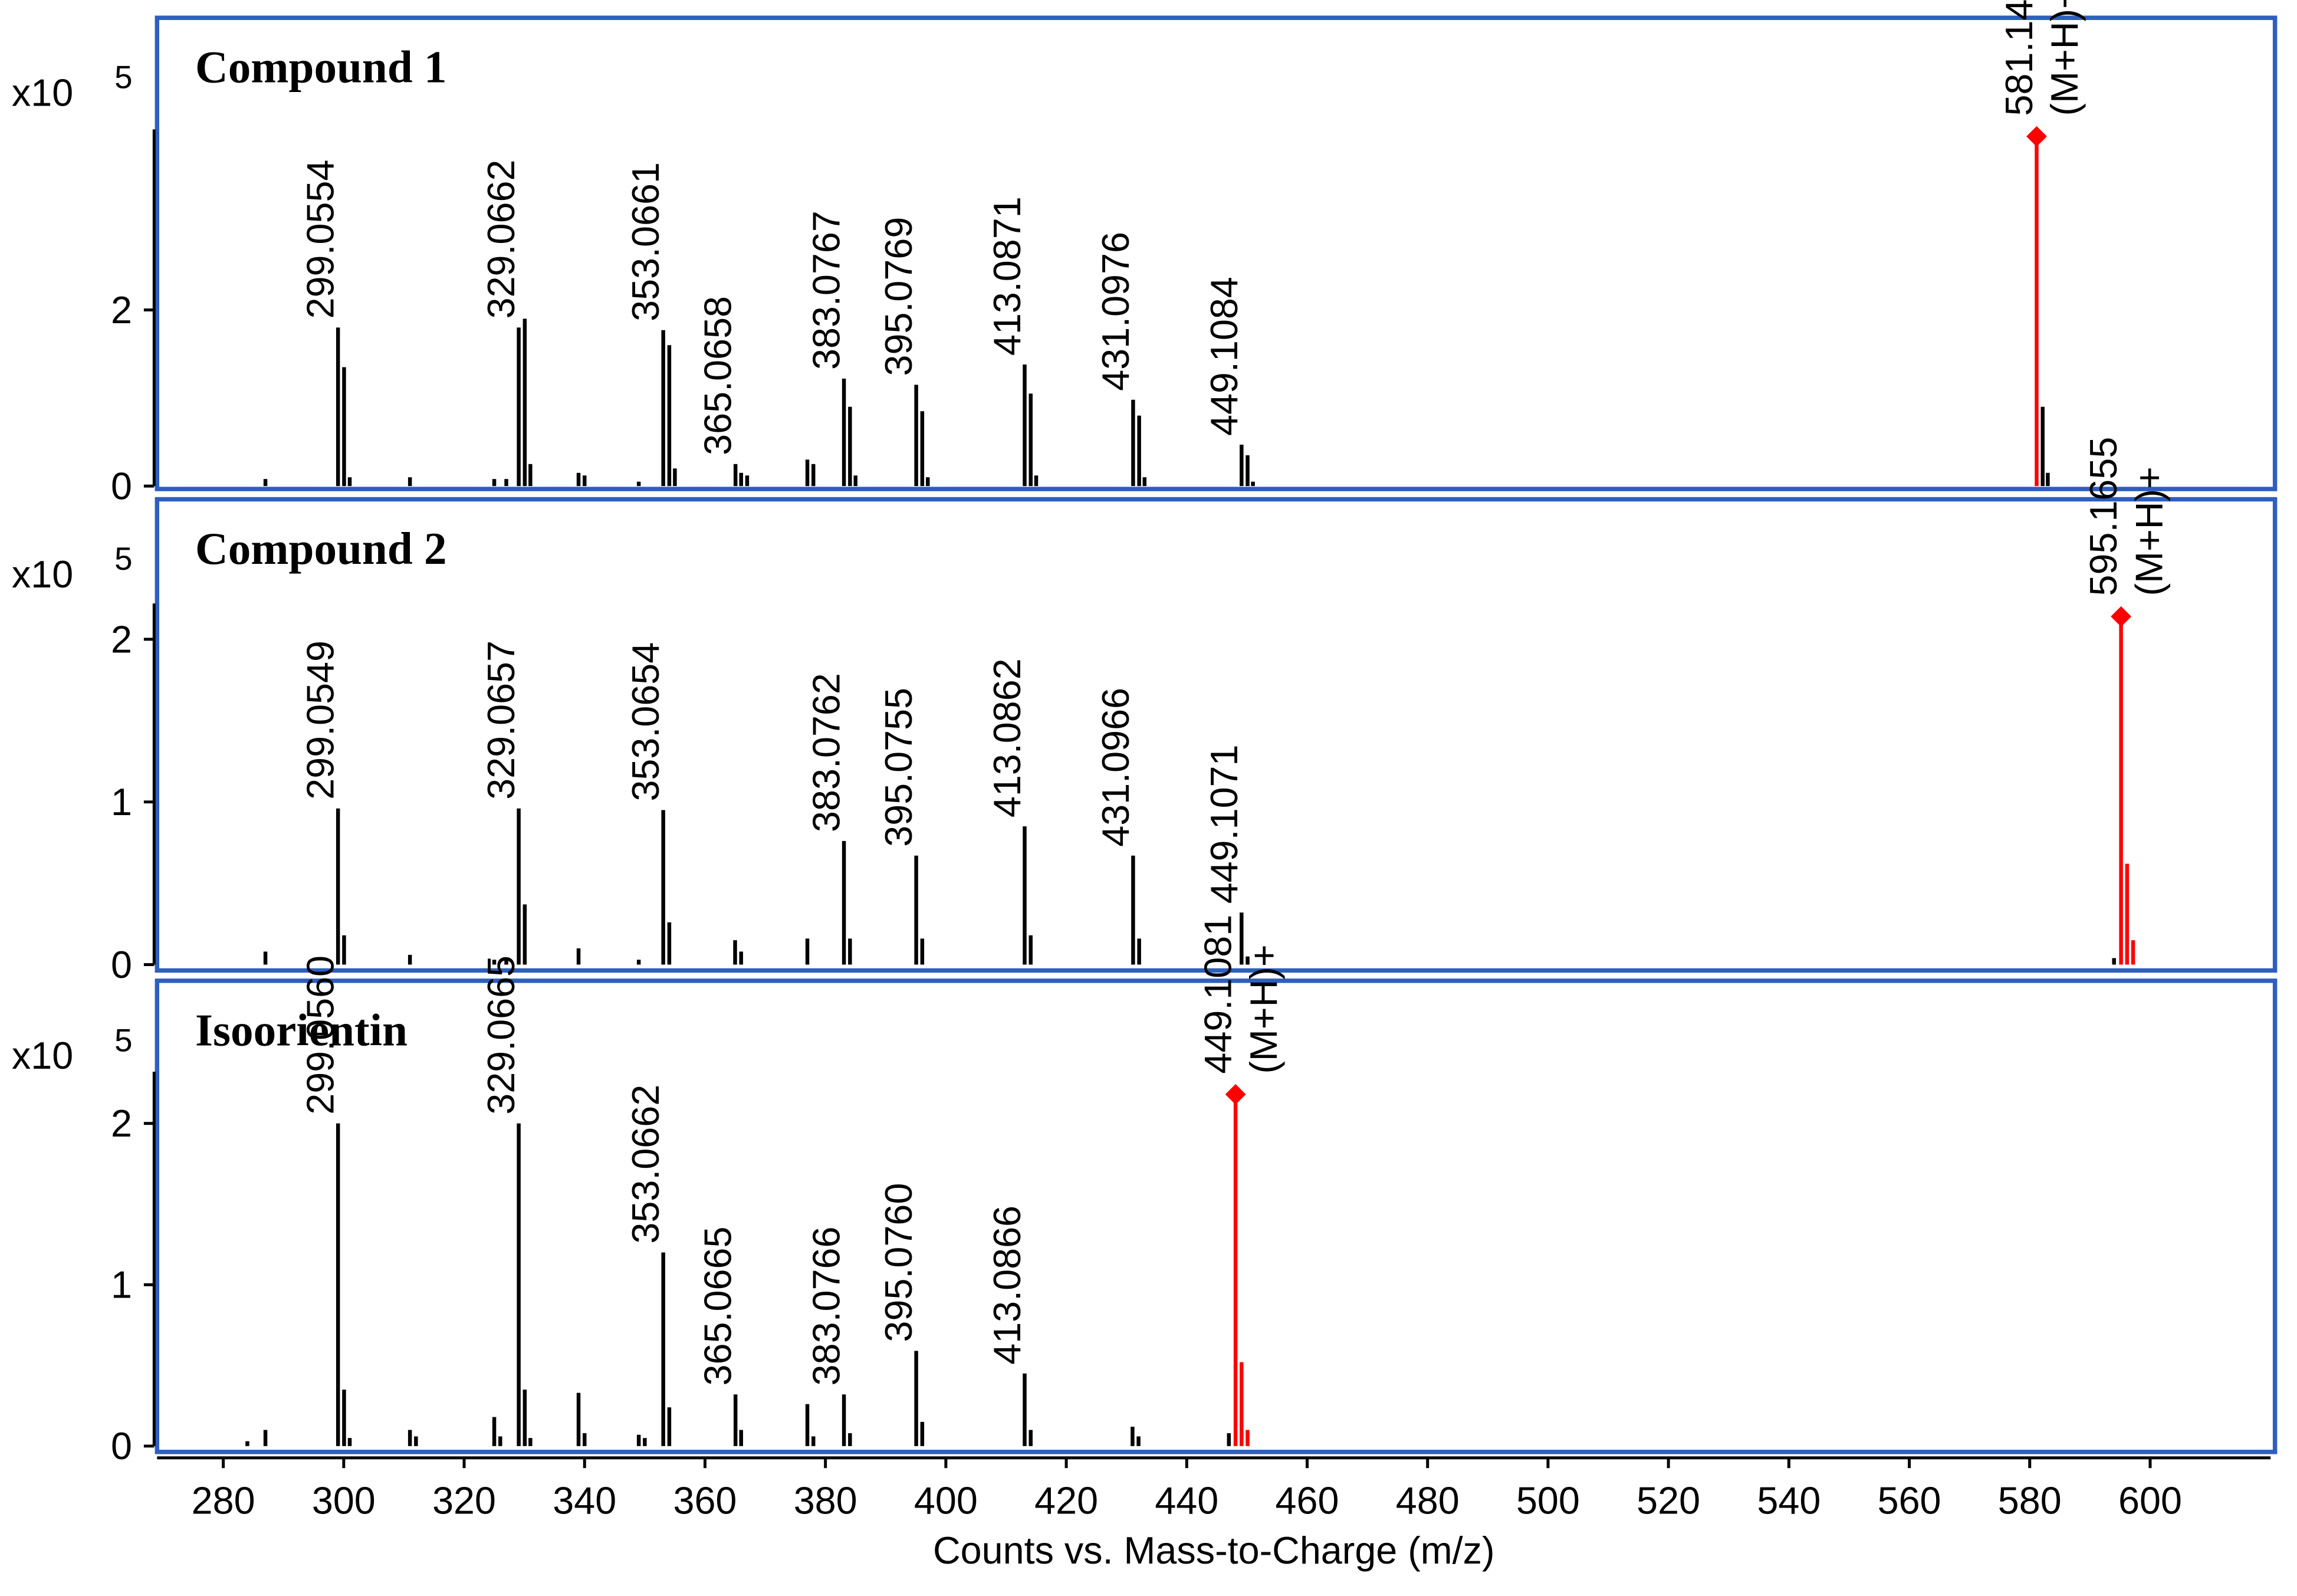 The height and width of the screenshot is (1596, 2297). Describe the element at coordinates (1428, 1501) in the screenshot. I see `x-tick-label: 480` at that location.